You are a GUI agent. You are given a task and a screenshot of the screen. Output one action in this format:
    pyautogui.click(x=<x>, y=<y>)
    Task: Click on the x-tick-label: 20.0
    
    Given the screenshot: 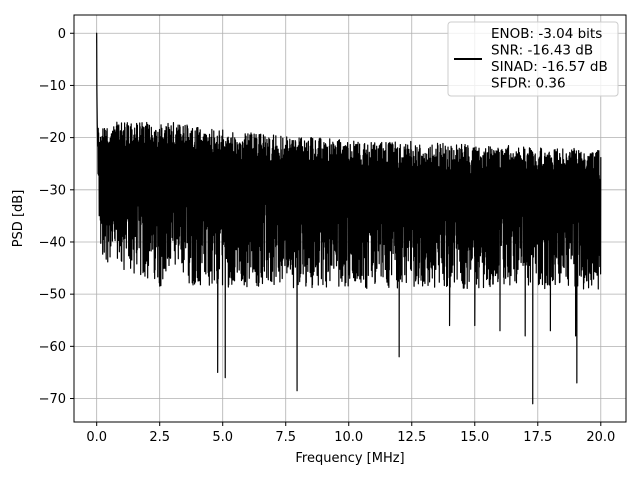 What is the action you would take?
    pyautogui.click(x=600, y=437)
    